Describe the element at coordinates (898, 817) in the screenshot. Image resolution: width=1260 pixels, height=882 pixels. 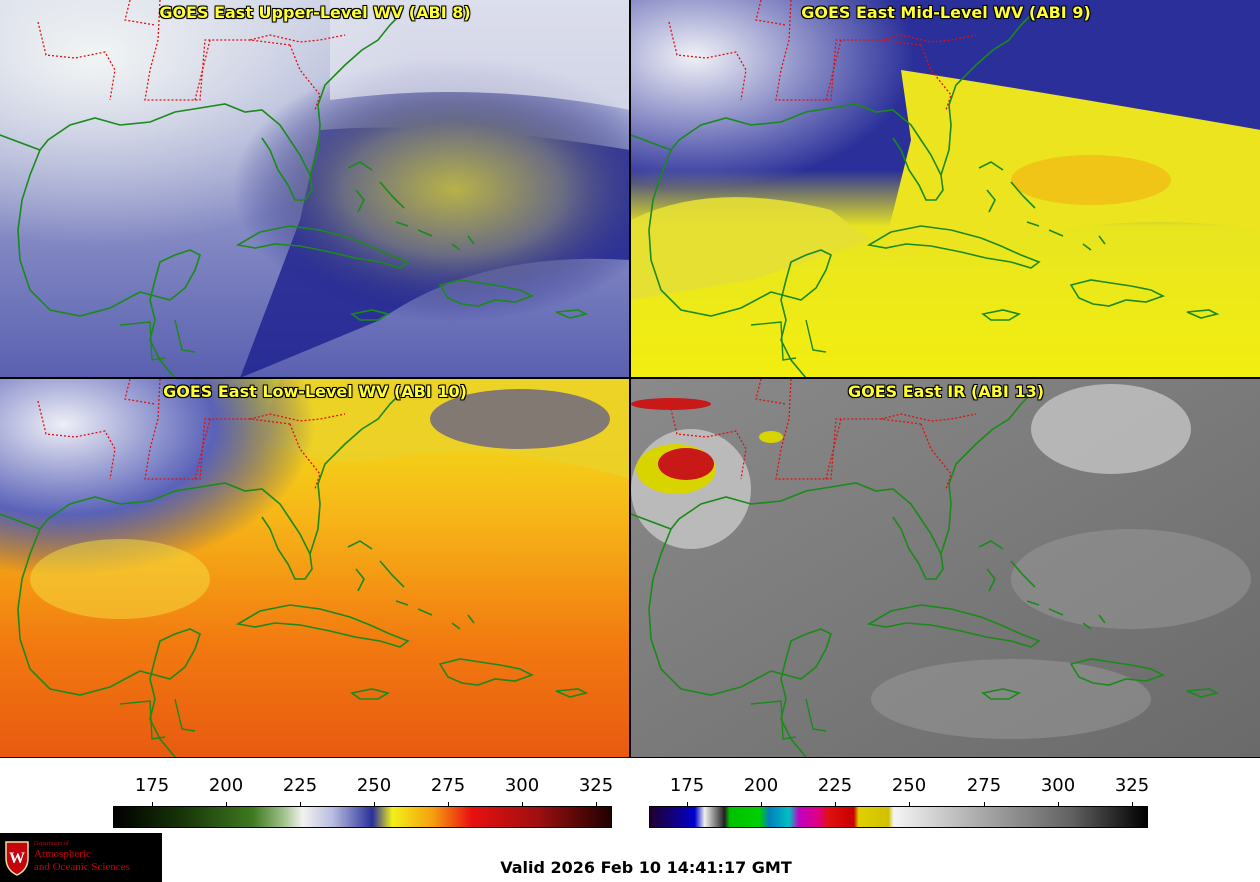
I see `ir-colorbar` at that location.